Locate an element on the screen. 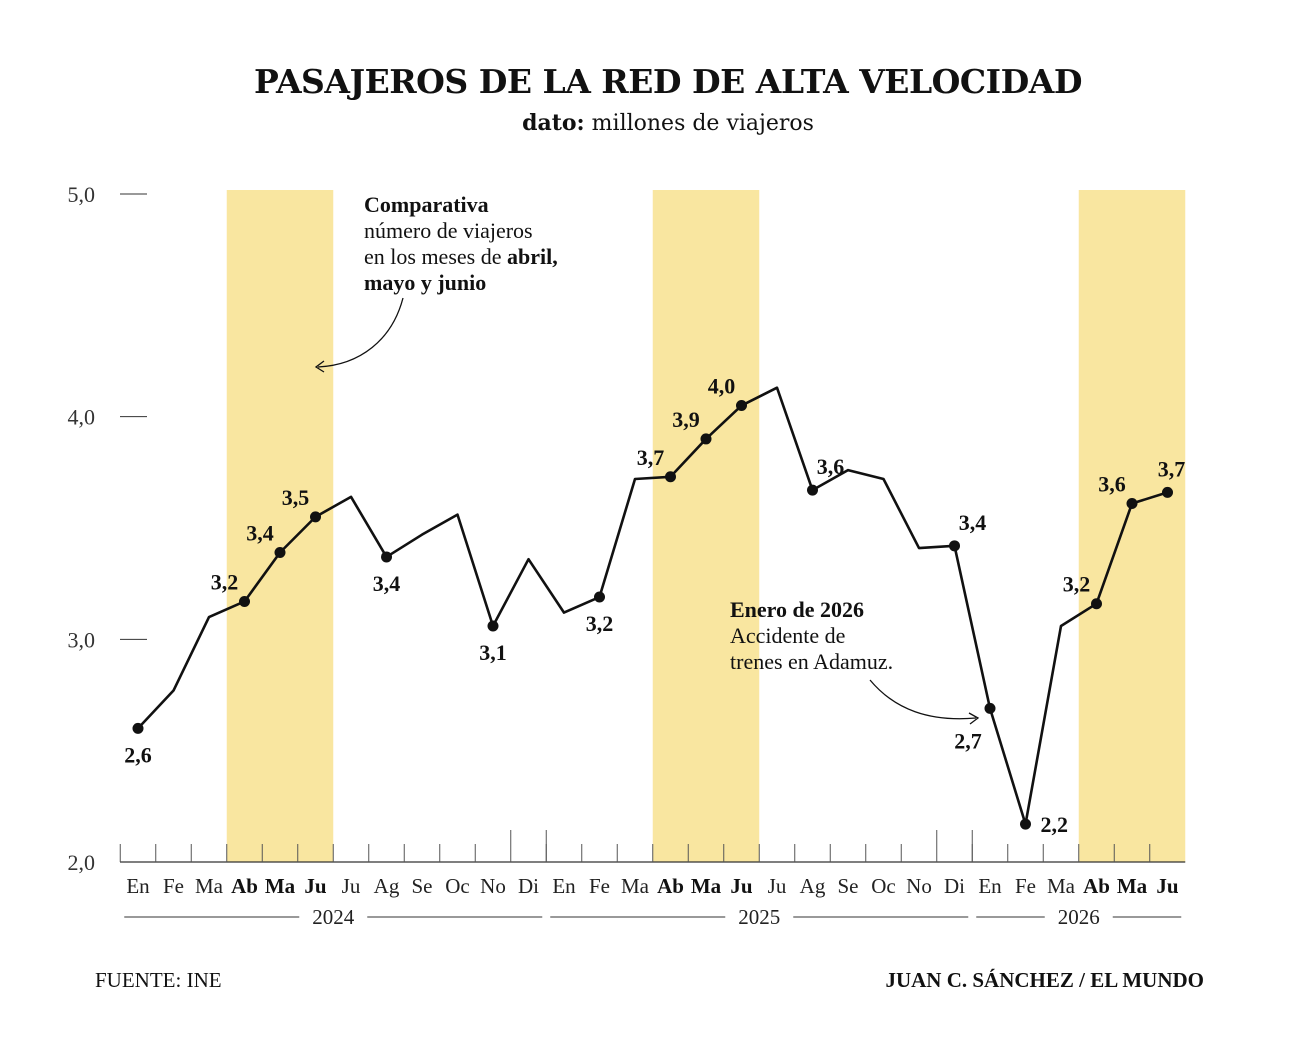 The image size is (1292, 1044). data-label: 2,2 is located at coordinates (1055, 824).